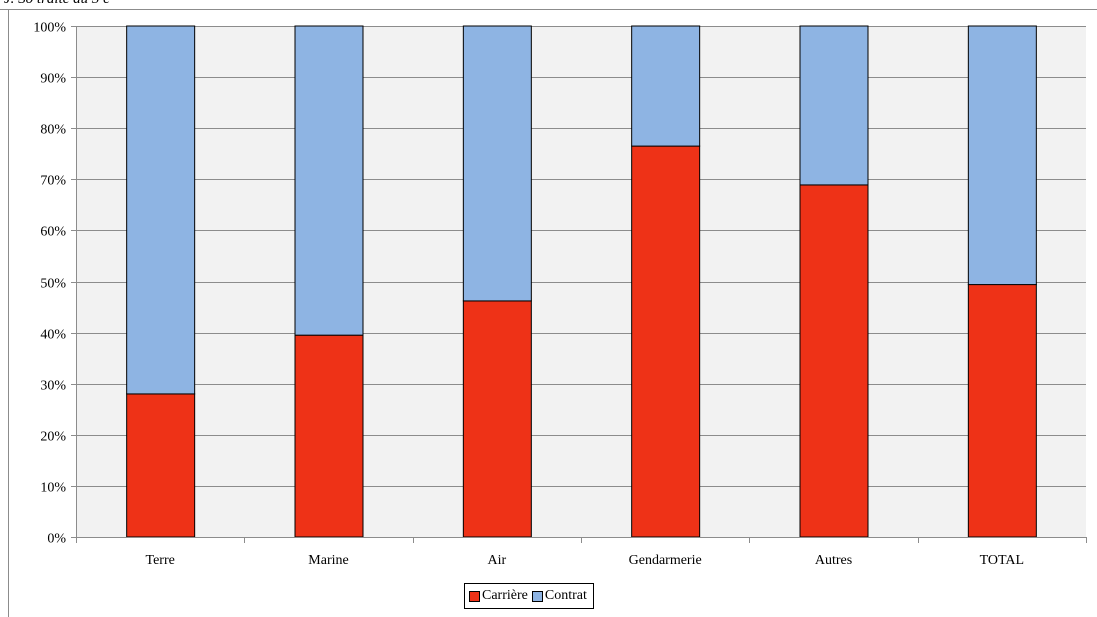 This screenshot has width=1097, height=617. I want to click on y-tick-label: 50%, so click(53, 284).